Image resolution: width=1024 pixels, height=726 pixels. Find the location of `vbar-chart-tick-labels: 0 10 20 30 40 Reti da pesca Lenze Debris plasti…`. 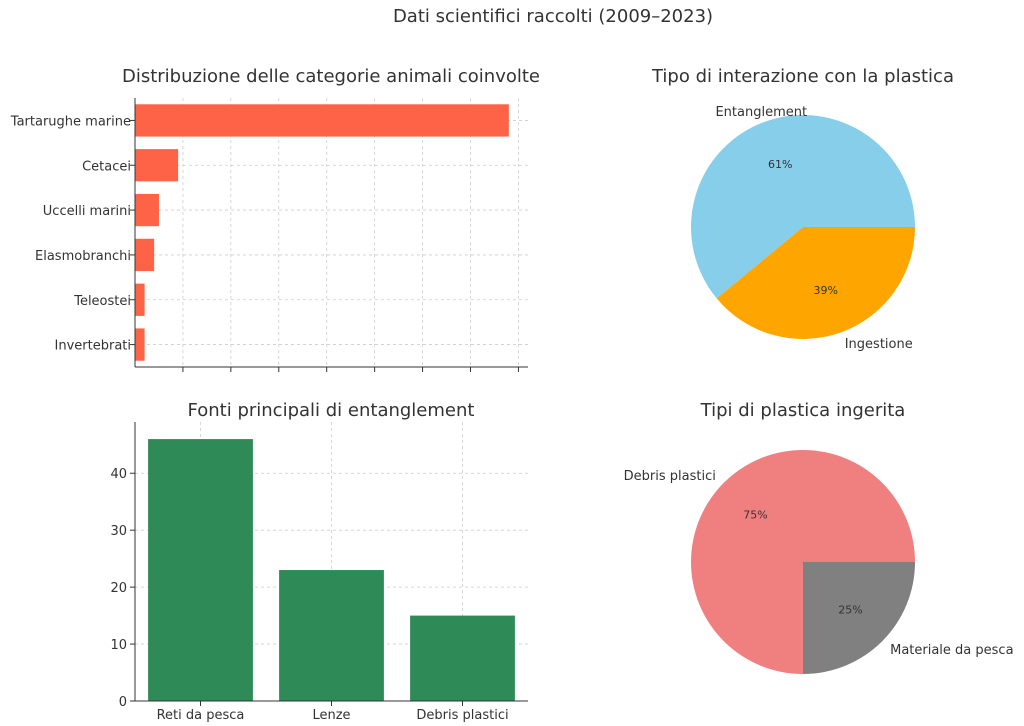

vbar-chart-tick-labels: 0 10 20 30 40 Reti da pesca Lenze Debris plasti… is located at coordinates (309, 595).